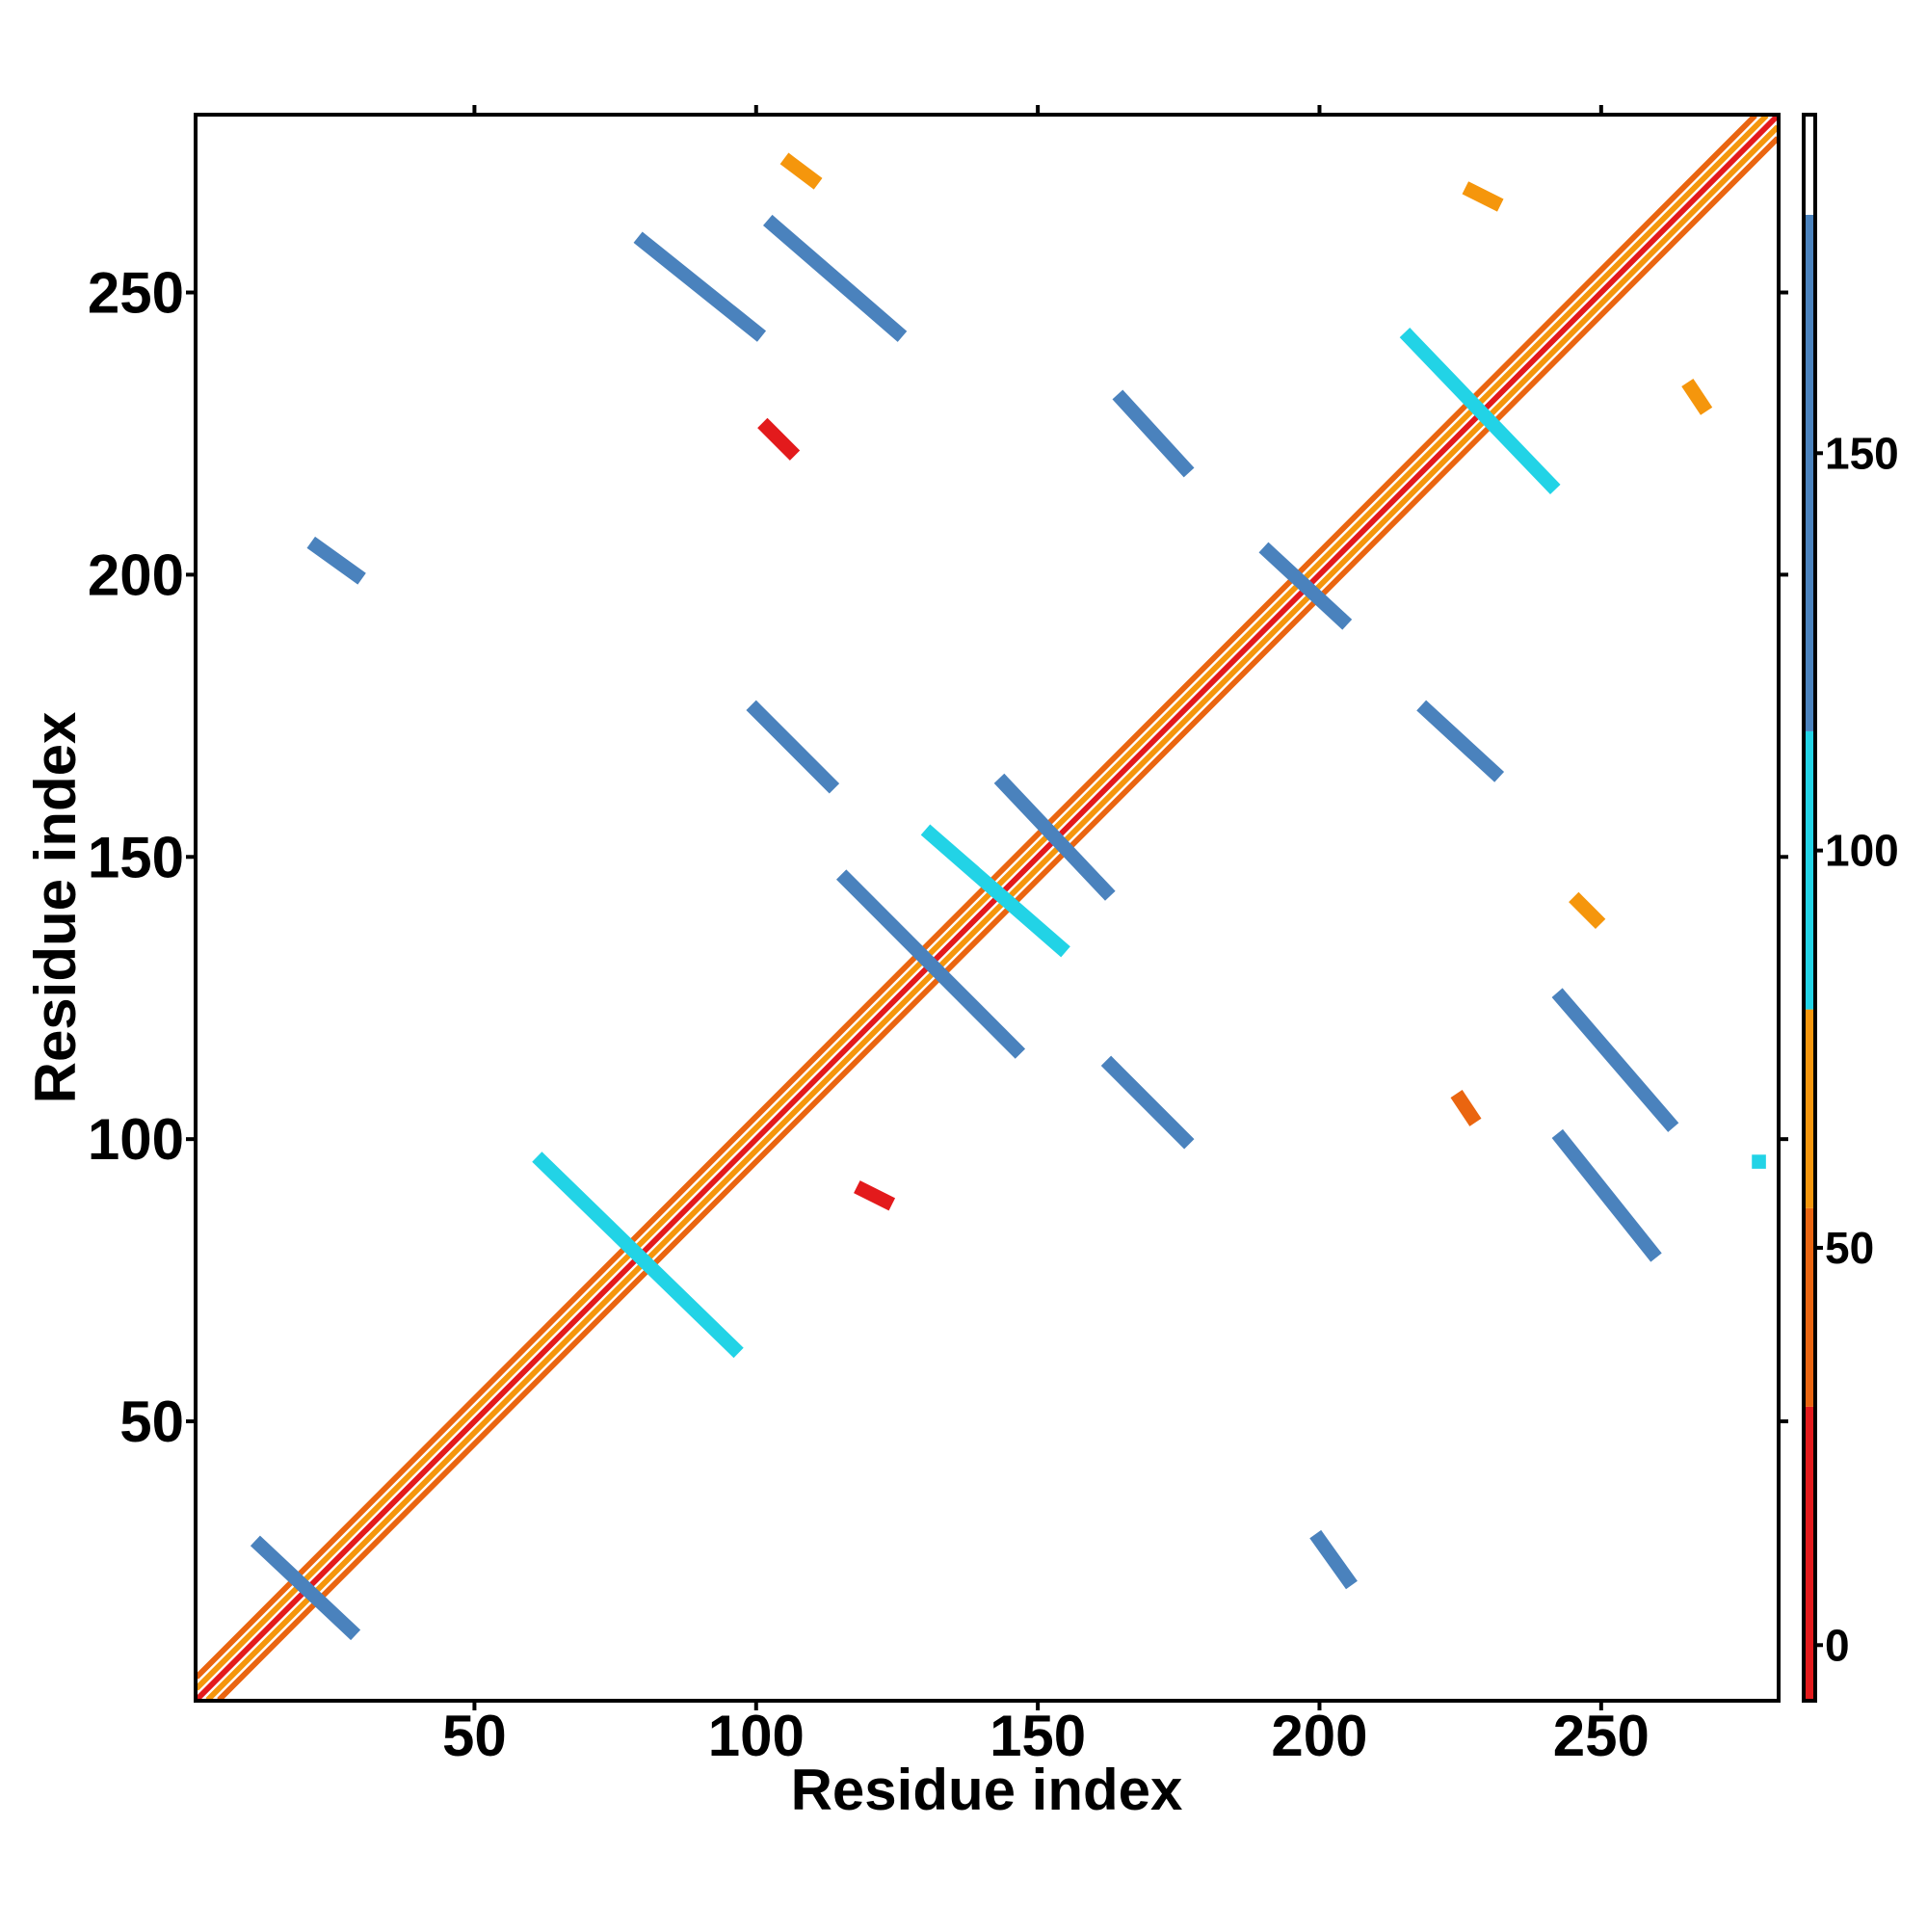  What do you see at coordinates (1849, 1248) in the screenshot?
I see `colorbar-tick-label: 50` at bounding box center [1849, 1248].